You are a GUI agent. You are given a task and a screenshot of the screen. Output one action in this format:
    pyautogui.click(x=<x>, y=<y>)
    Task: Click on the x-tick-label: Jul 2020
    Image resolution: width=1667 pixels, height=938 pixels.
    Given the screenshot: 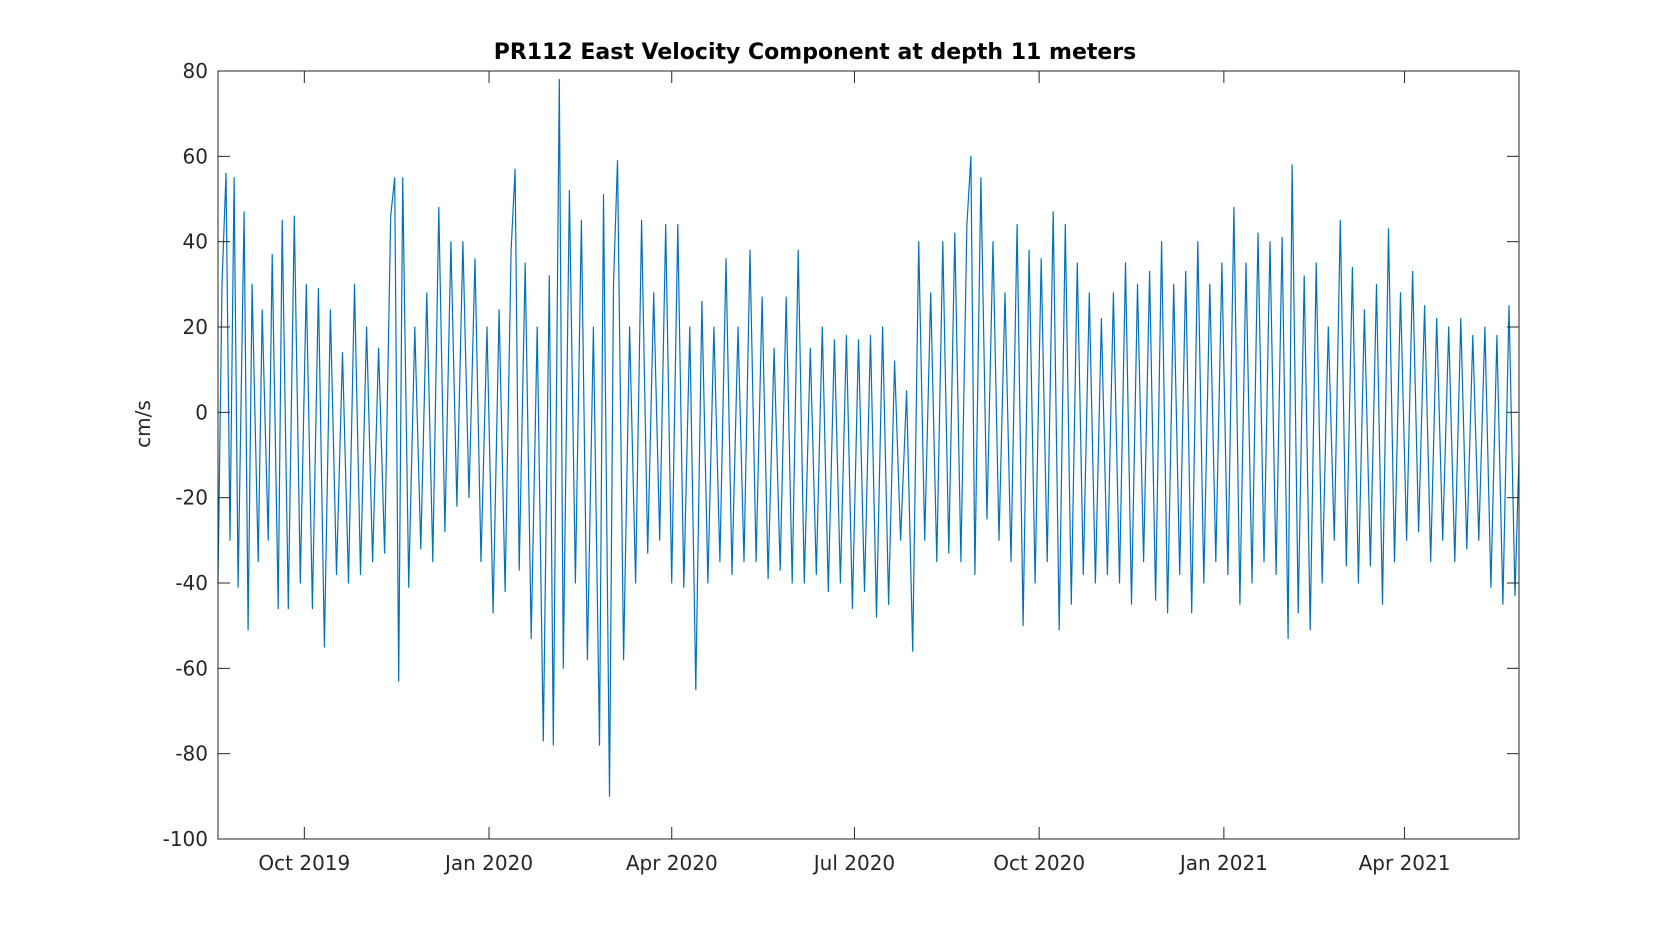 What is the action you would take?
    pyautogui.click(x=853, y=863)
    